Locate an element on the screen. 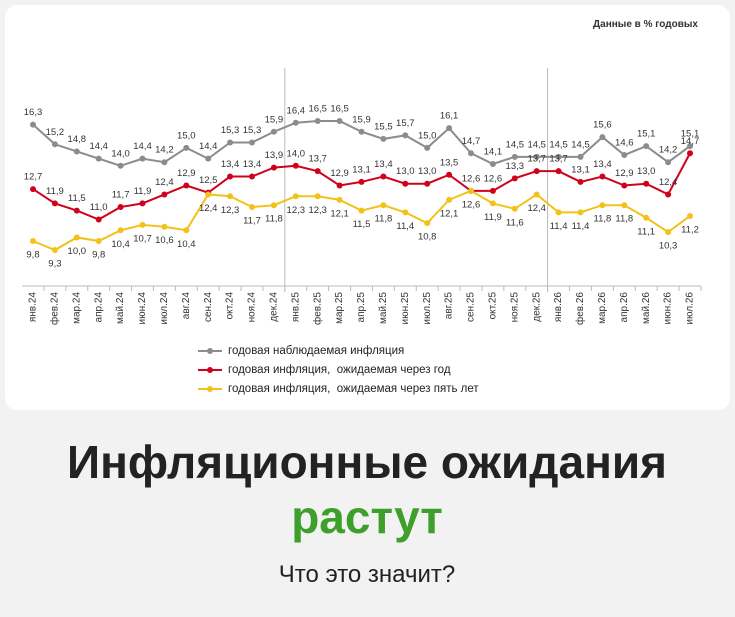 The height and width of the screenshot is (617, 735). x-tick-label: окт.24 is located at coordinates (230, 306).